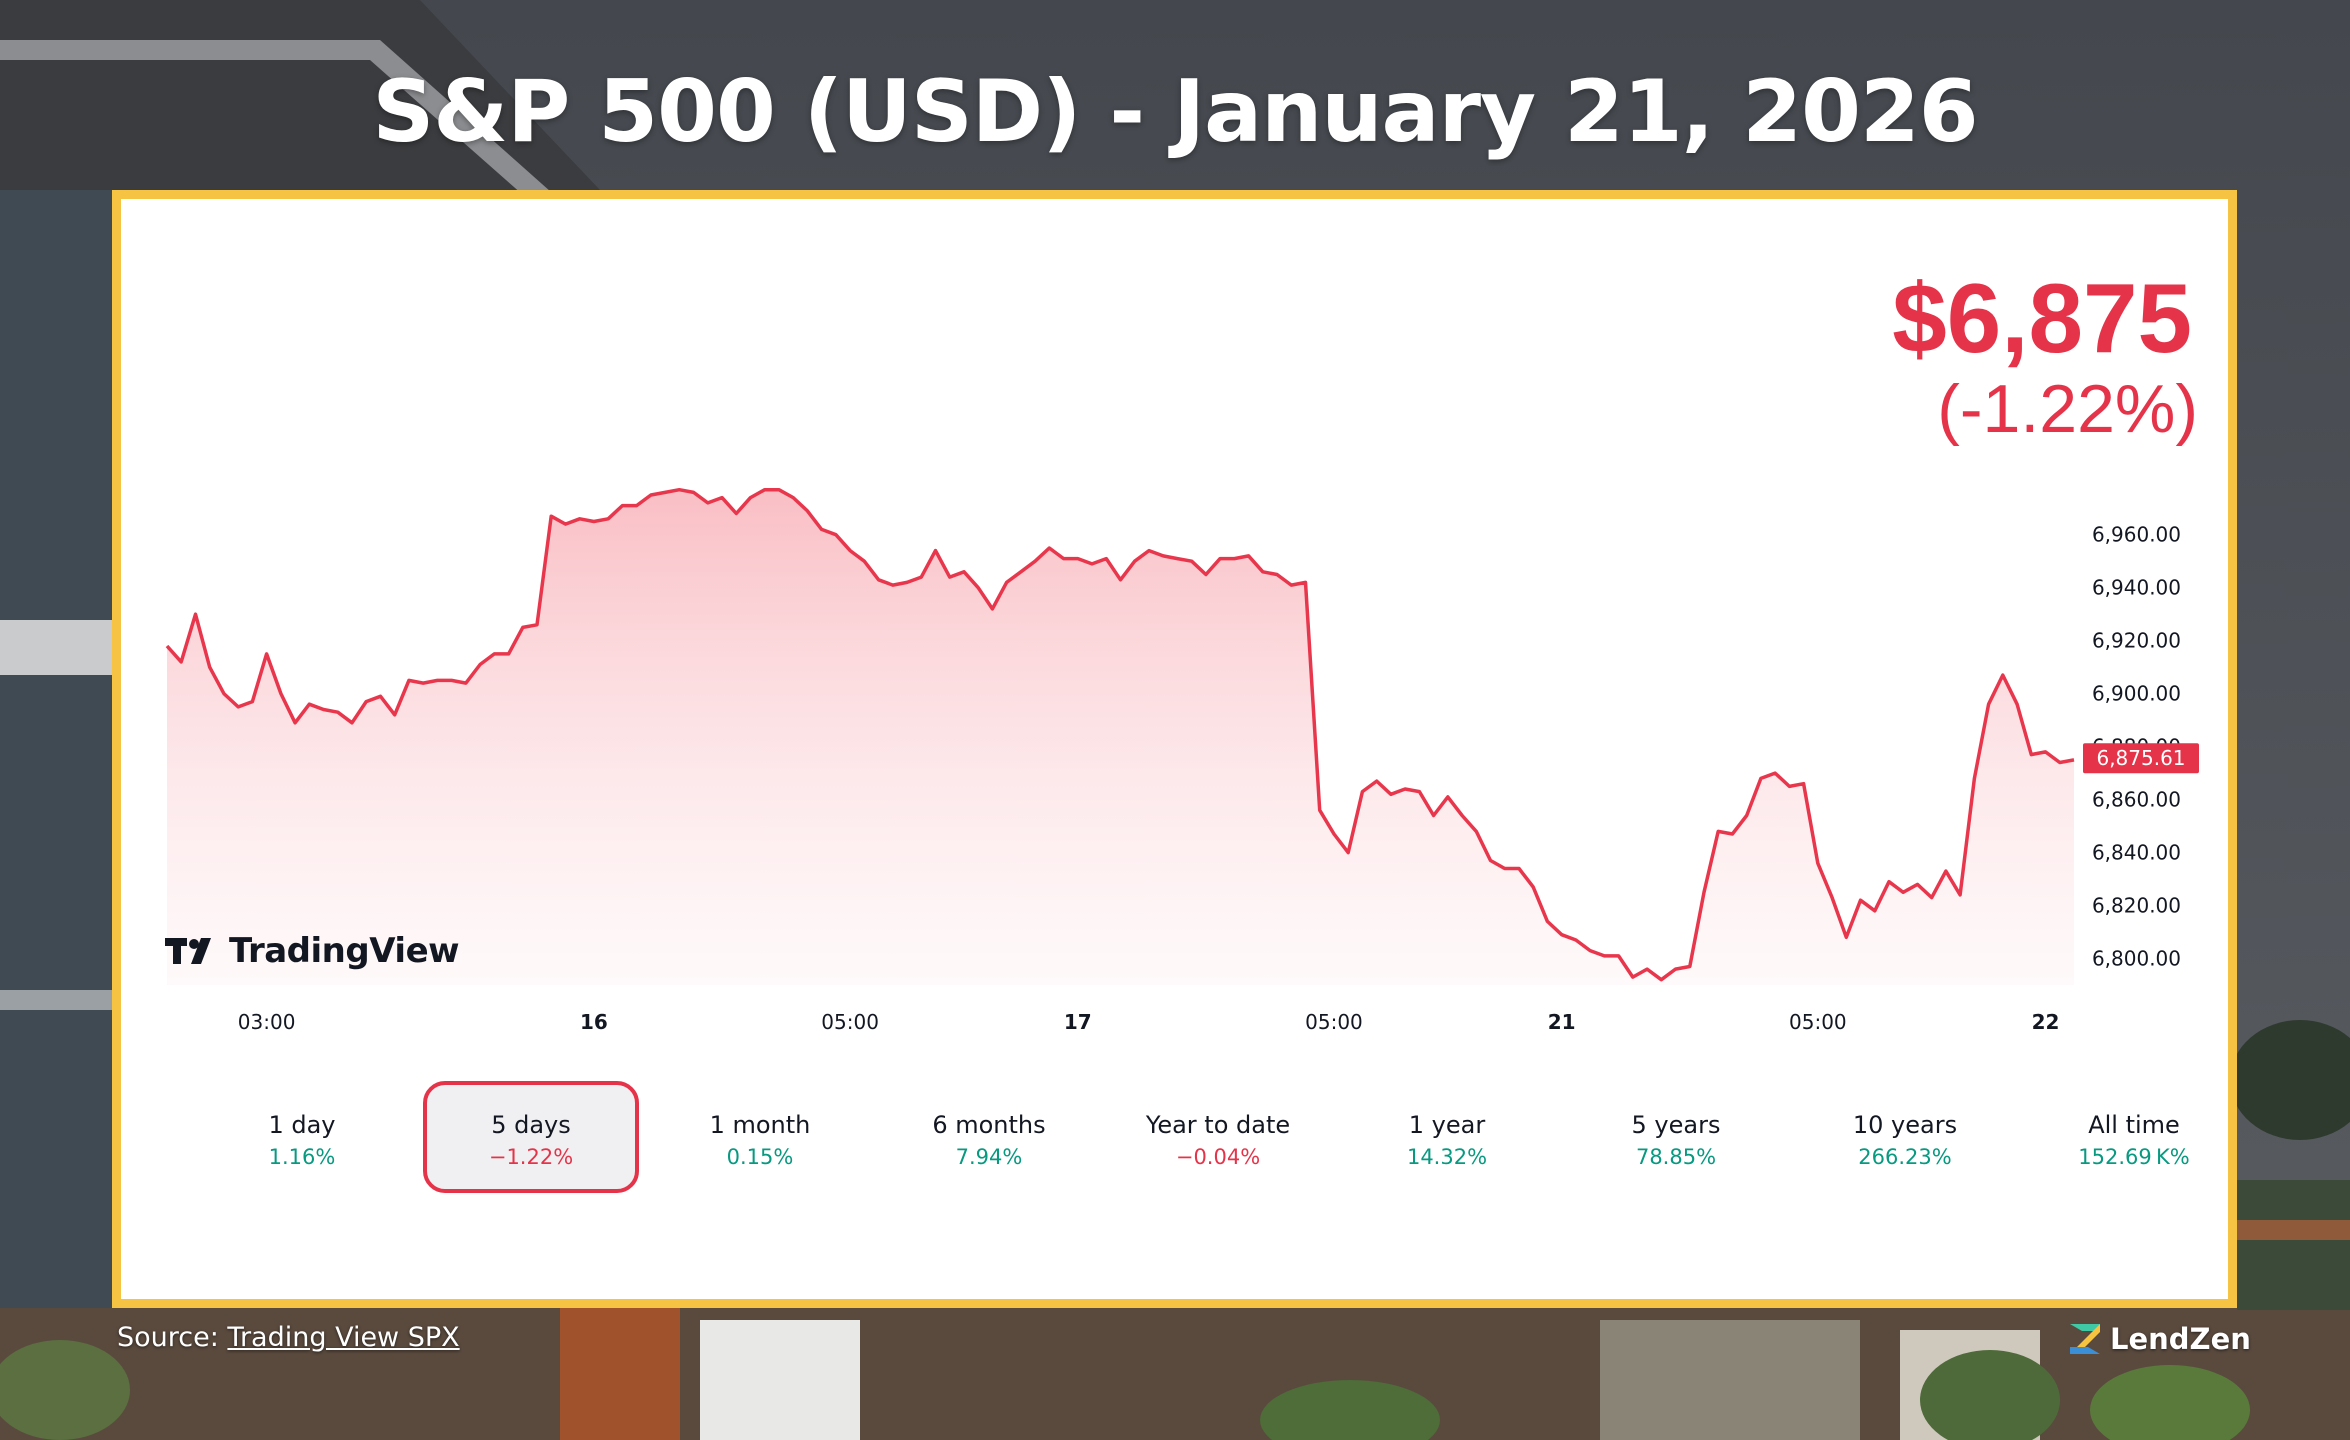  I want to click on period-label: 10 years, so click(1905, 1125).